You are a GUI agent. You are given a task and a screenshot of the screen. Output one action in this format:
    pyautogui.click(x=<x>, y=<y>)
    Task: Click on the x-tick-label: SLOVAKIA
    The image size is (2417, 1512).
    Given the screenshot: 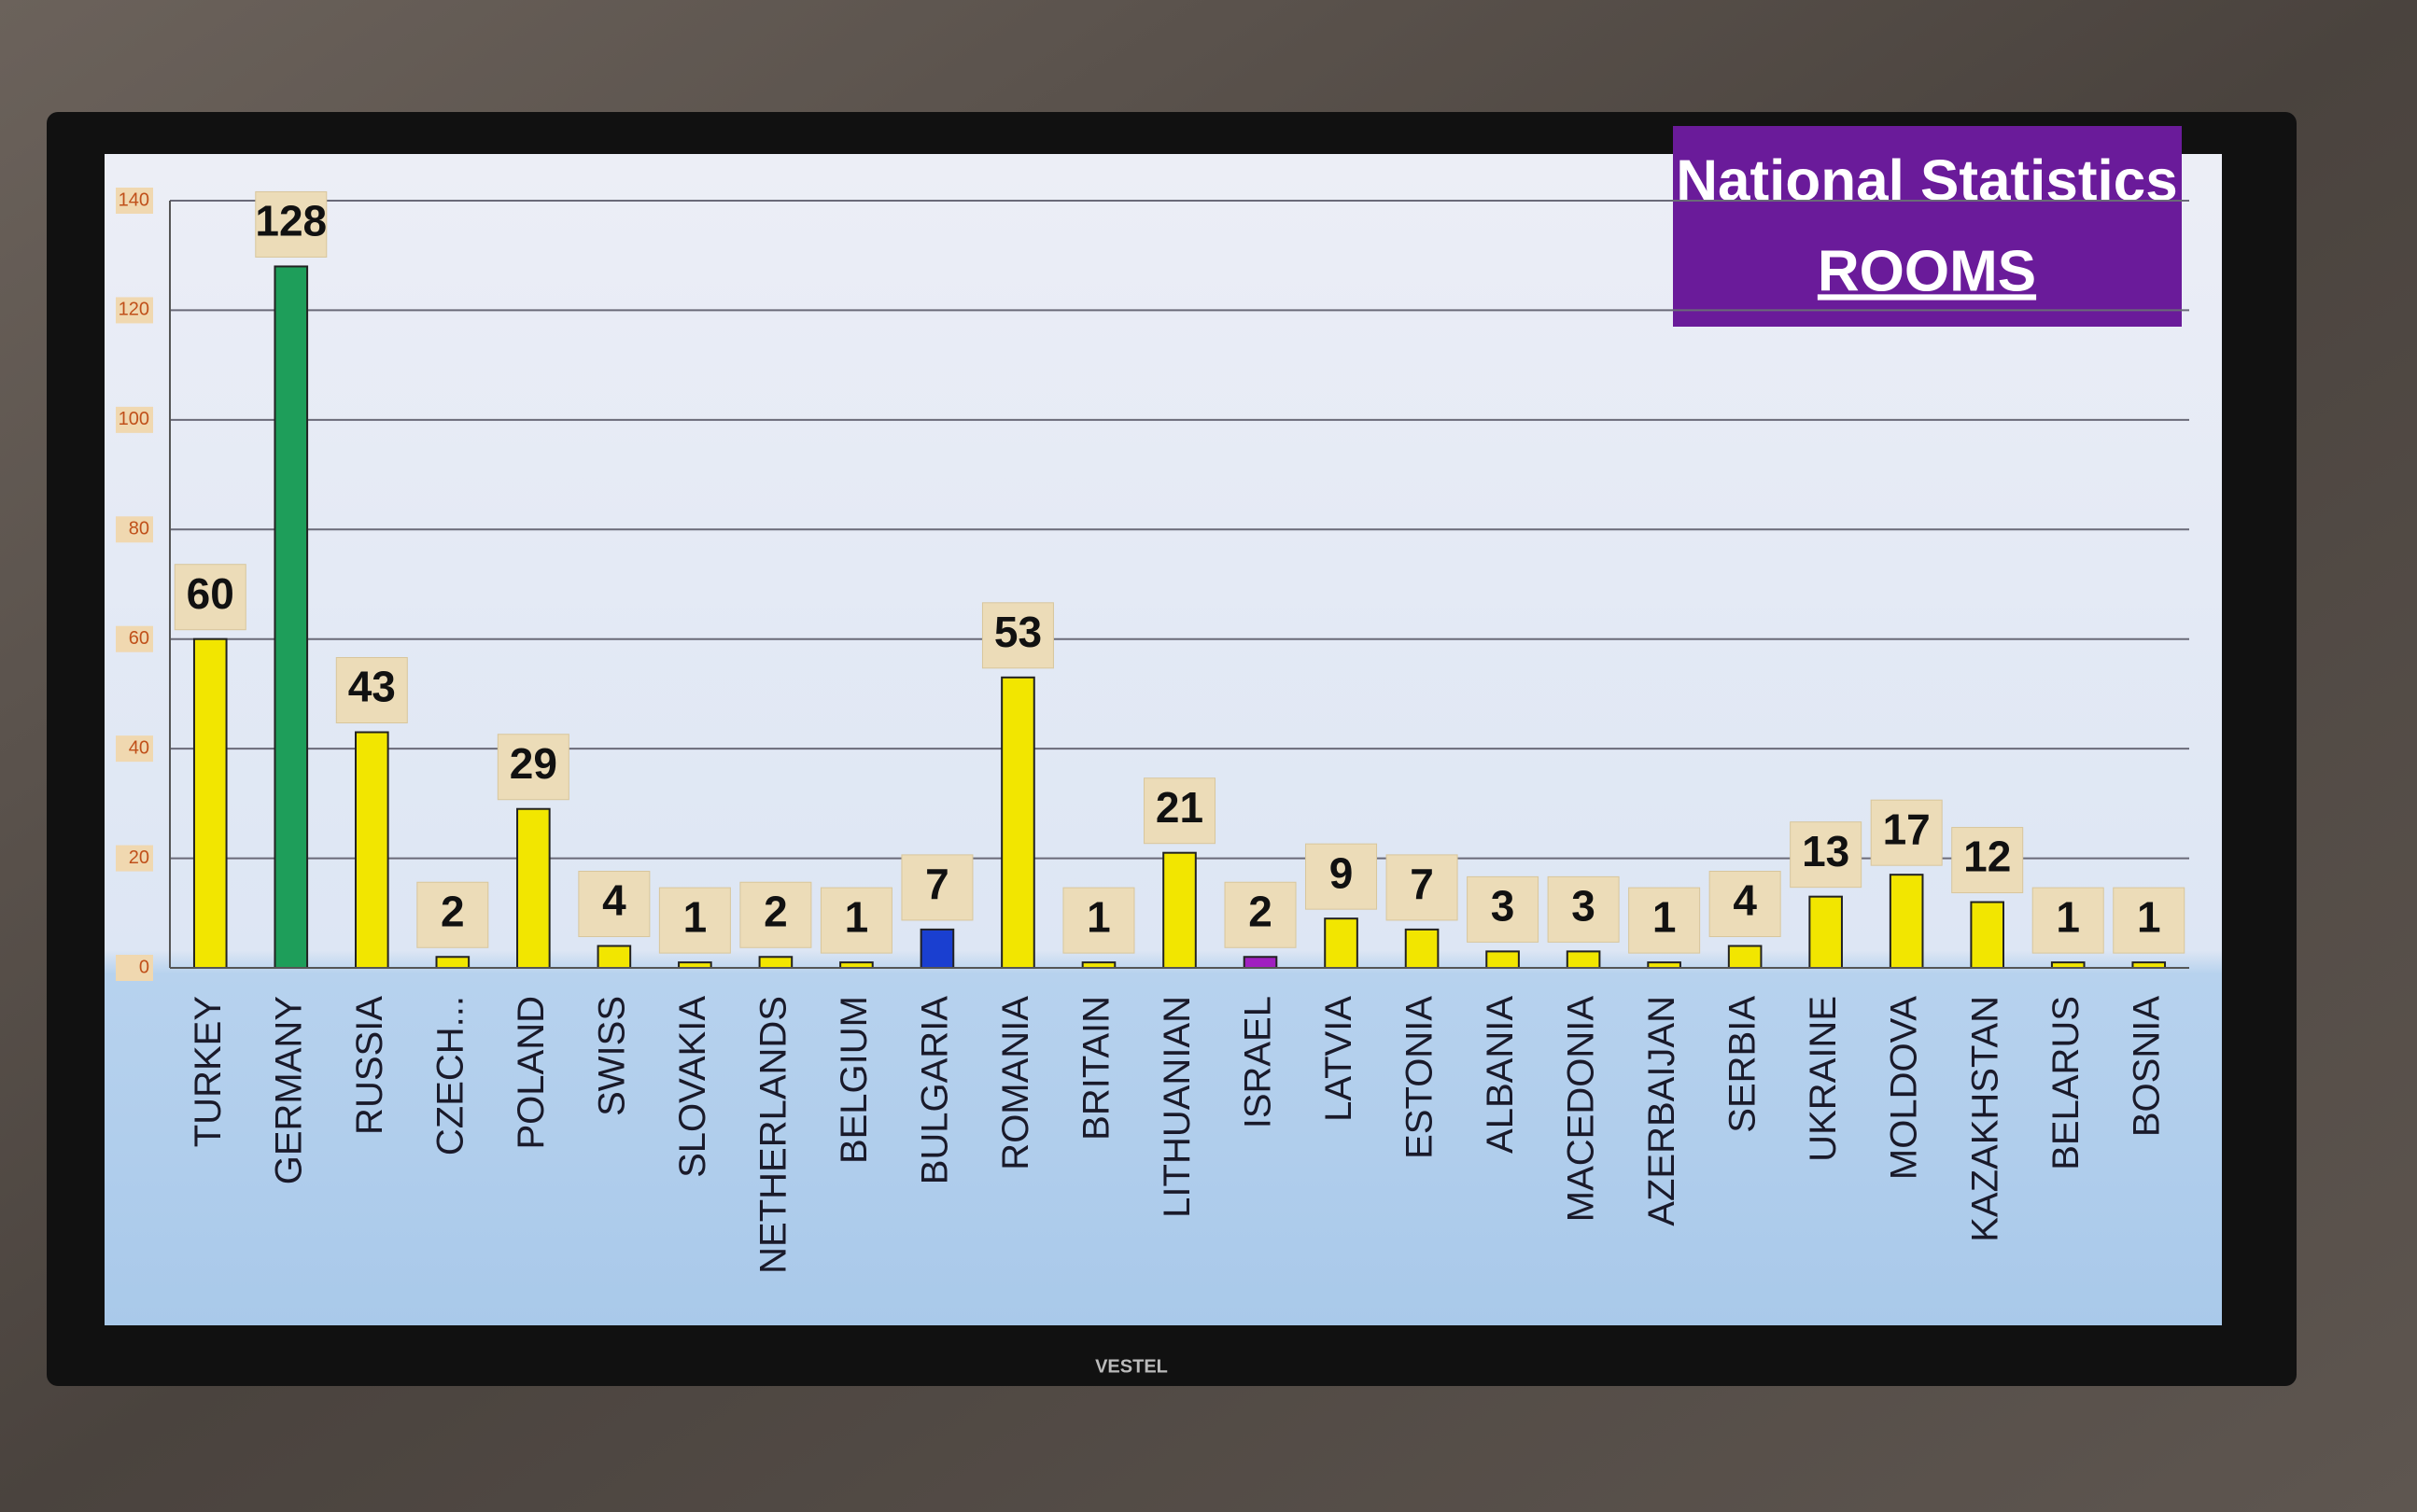 What is the action you would take?
    pyautogui.click(x=692, y=1087)
    